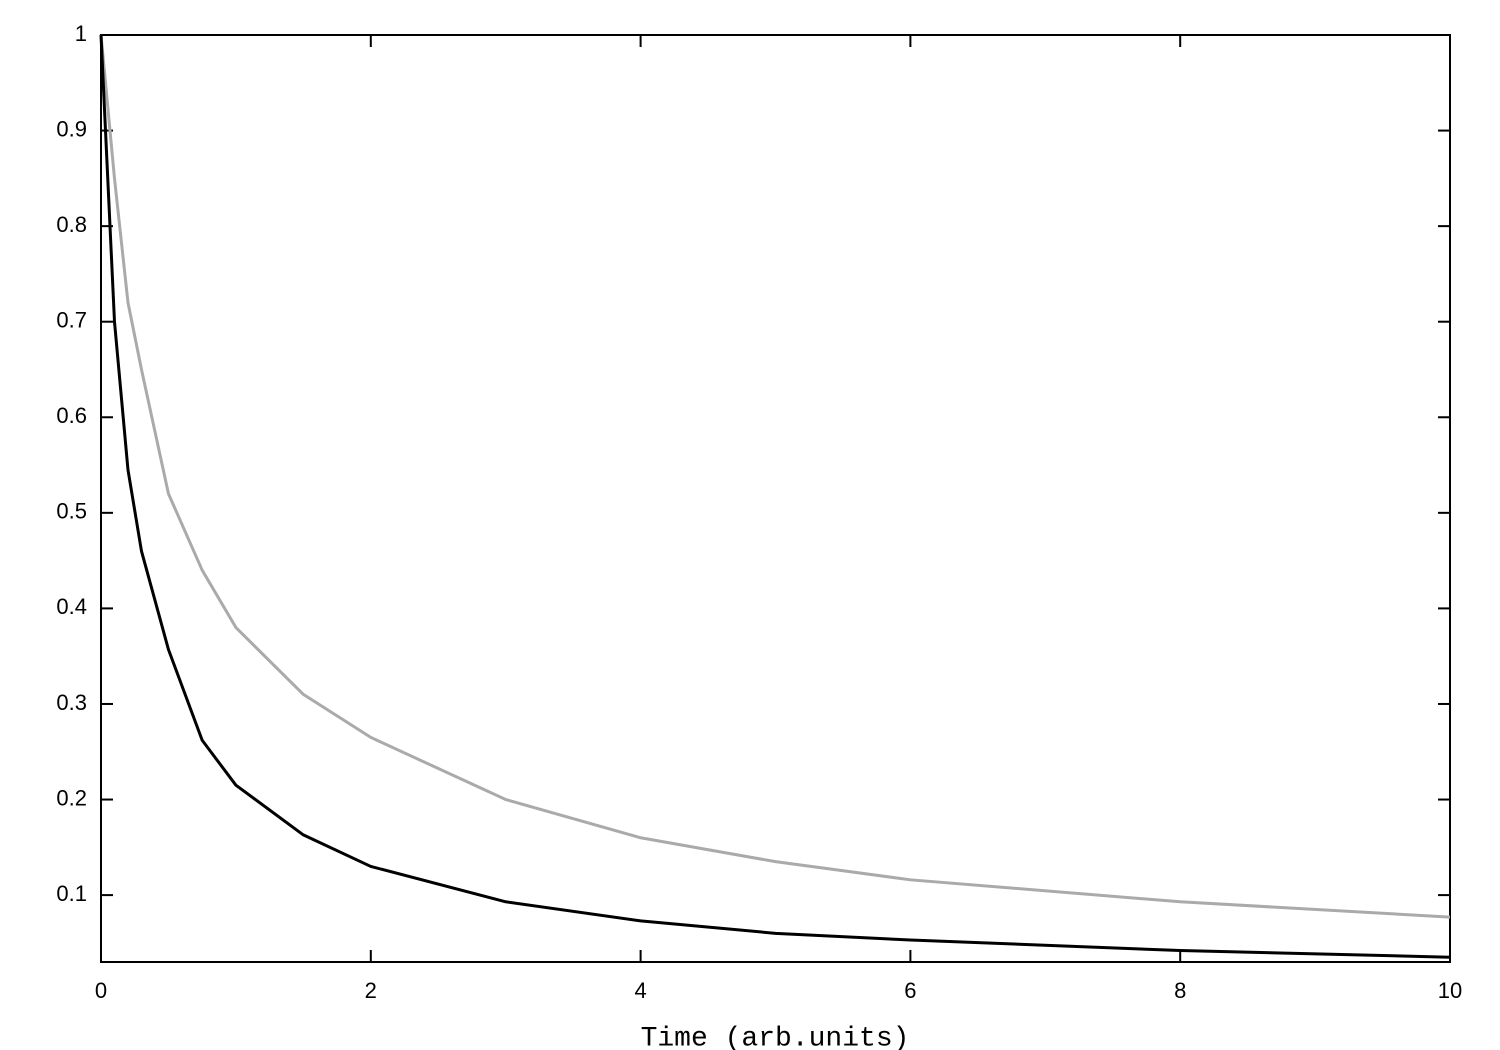 The width and height of the screenshot is (1500, 1050). Describe the element at coordinates (71, 702) in the screenshot. I see `y-tick-label: 0.3` at that location.